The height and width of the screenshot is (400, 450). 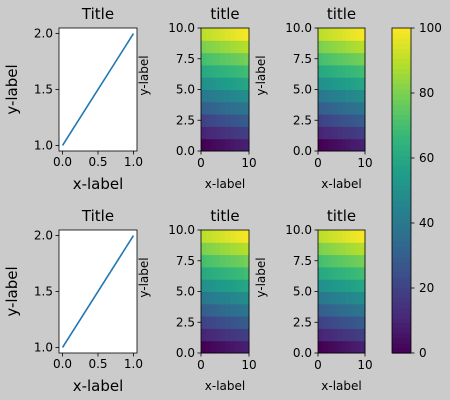 What do you see at coordinates (401, 190) in the screenshot?
I see `colorbar-frame` at bounding box center [401, 190].